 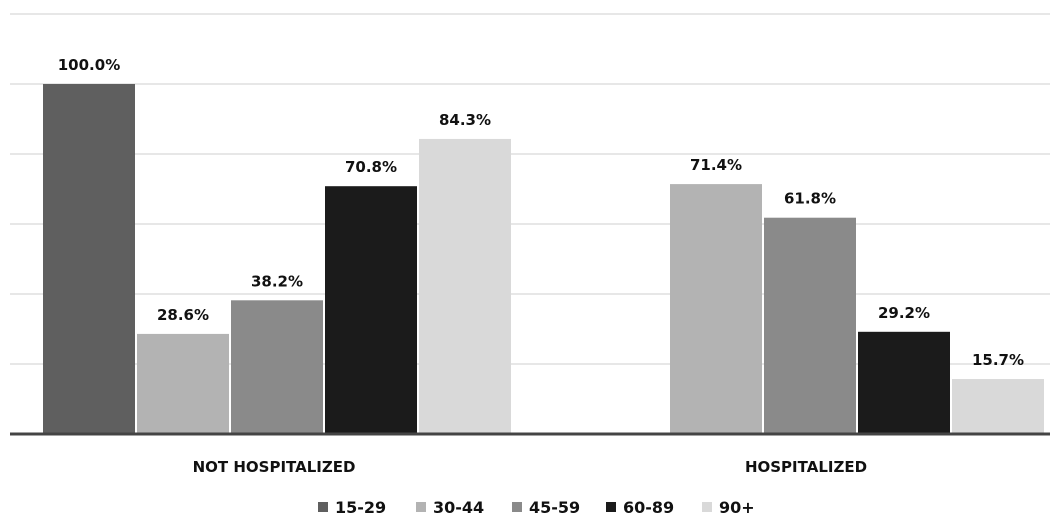 I want to click on legend-item-45-59: 45-59, so click(x=546, y=507).